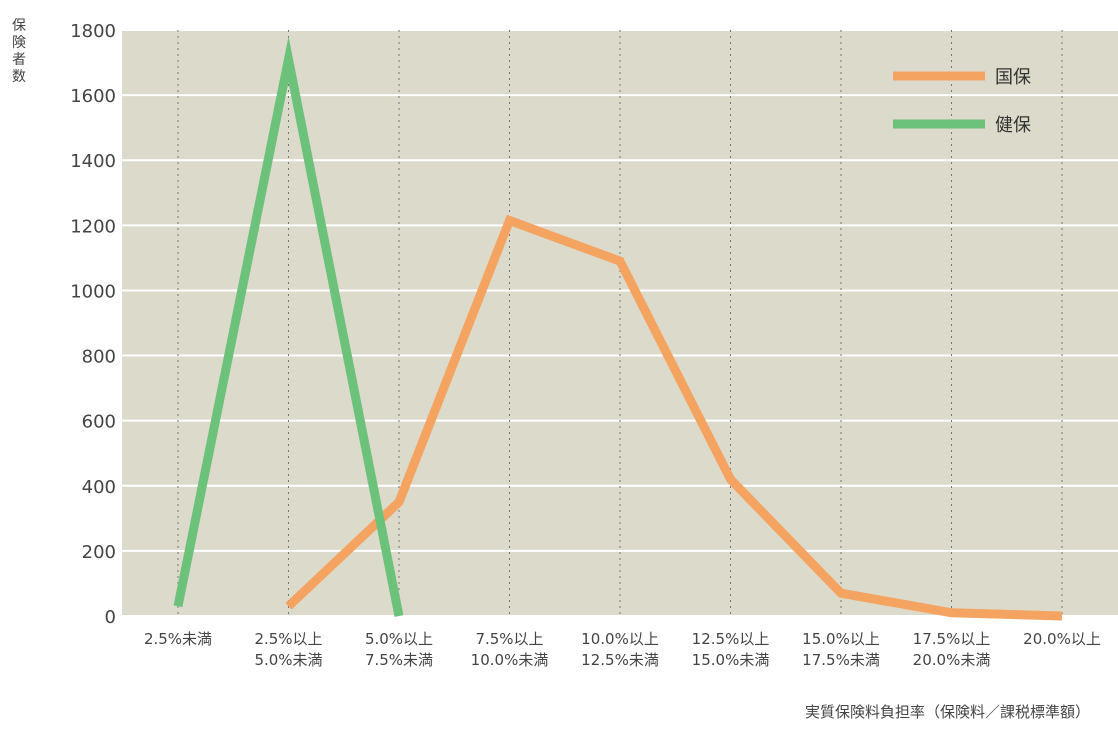 The width and height of the screenshot is (1118, 730). Describe the element at coordinates (841, 639) in the screenshot. I see `x-tick-label: 15.0%以上` at that location.